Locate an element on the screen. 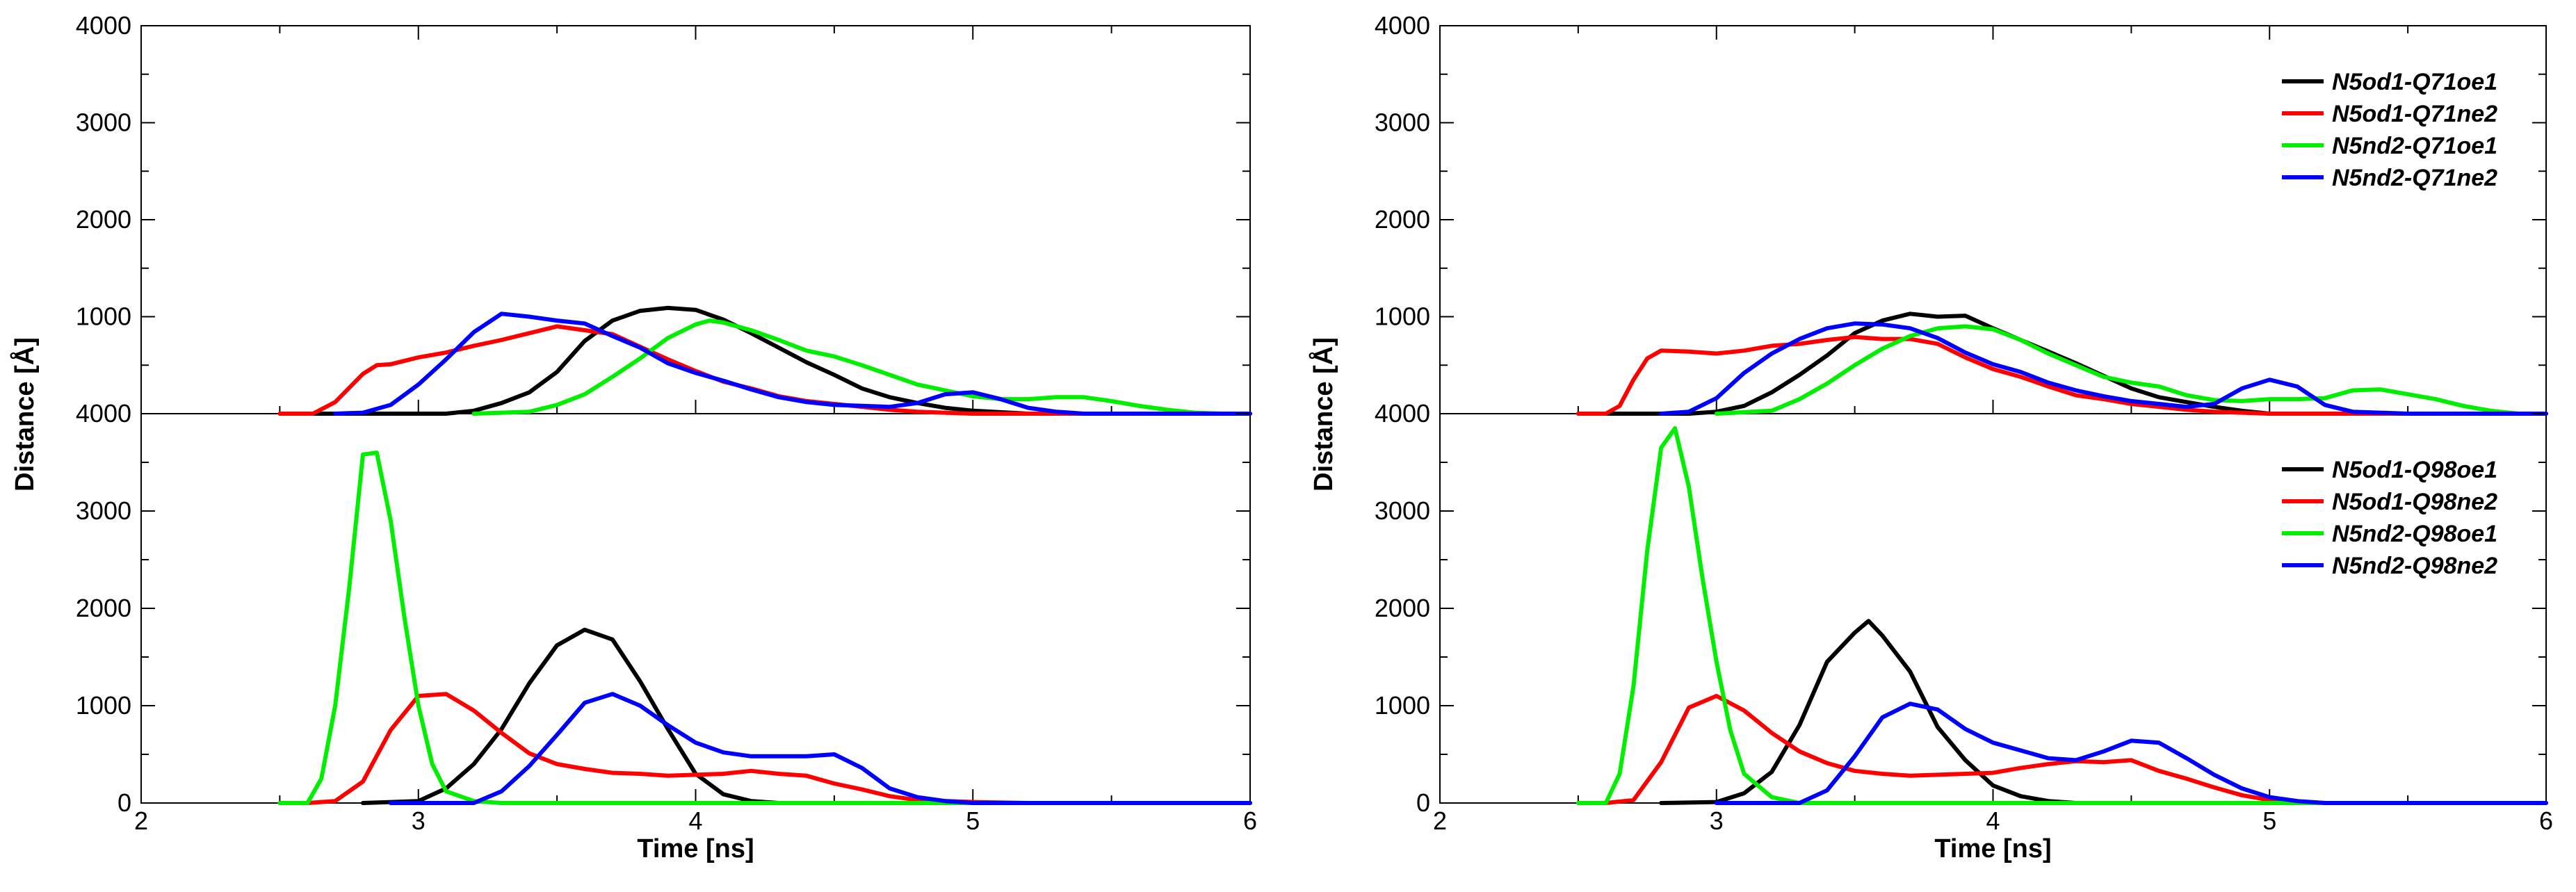 This screenshot has height=892, width=2576. legend-label: N5nd2-Q98oe1 is located at coordinates (2414, 534).